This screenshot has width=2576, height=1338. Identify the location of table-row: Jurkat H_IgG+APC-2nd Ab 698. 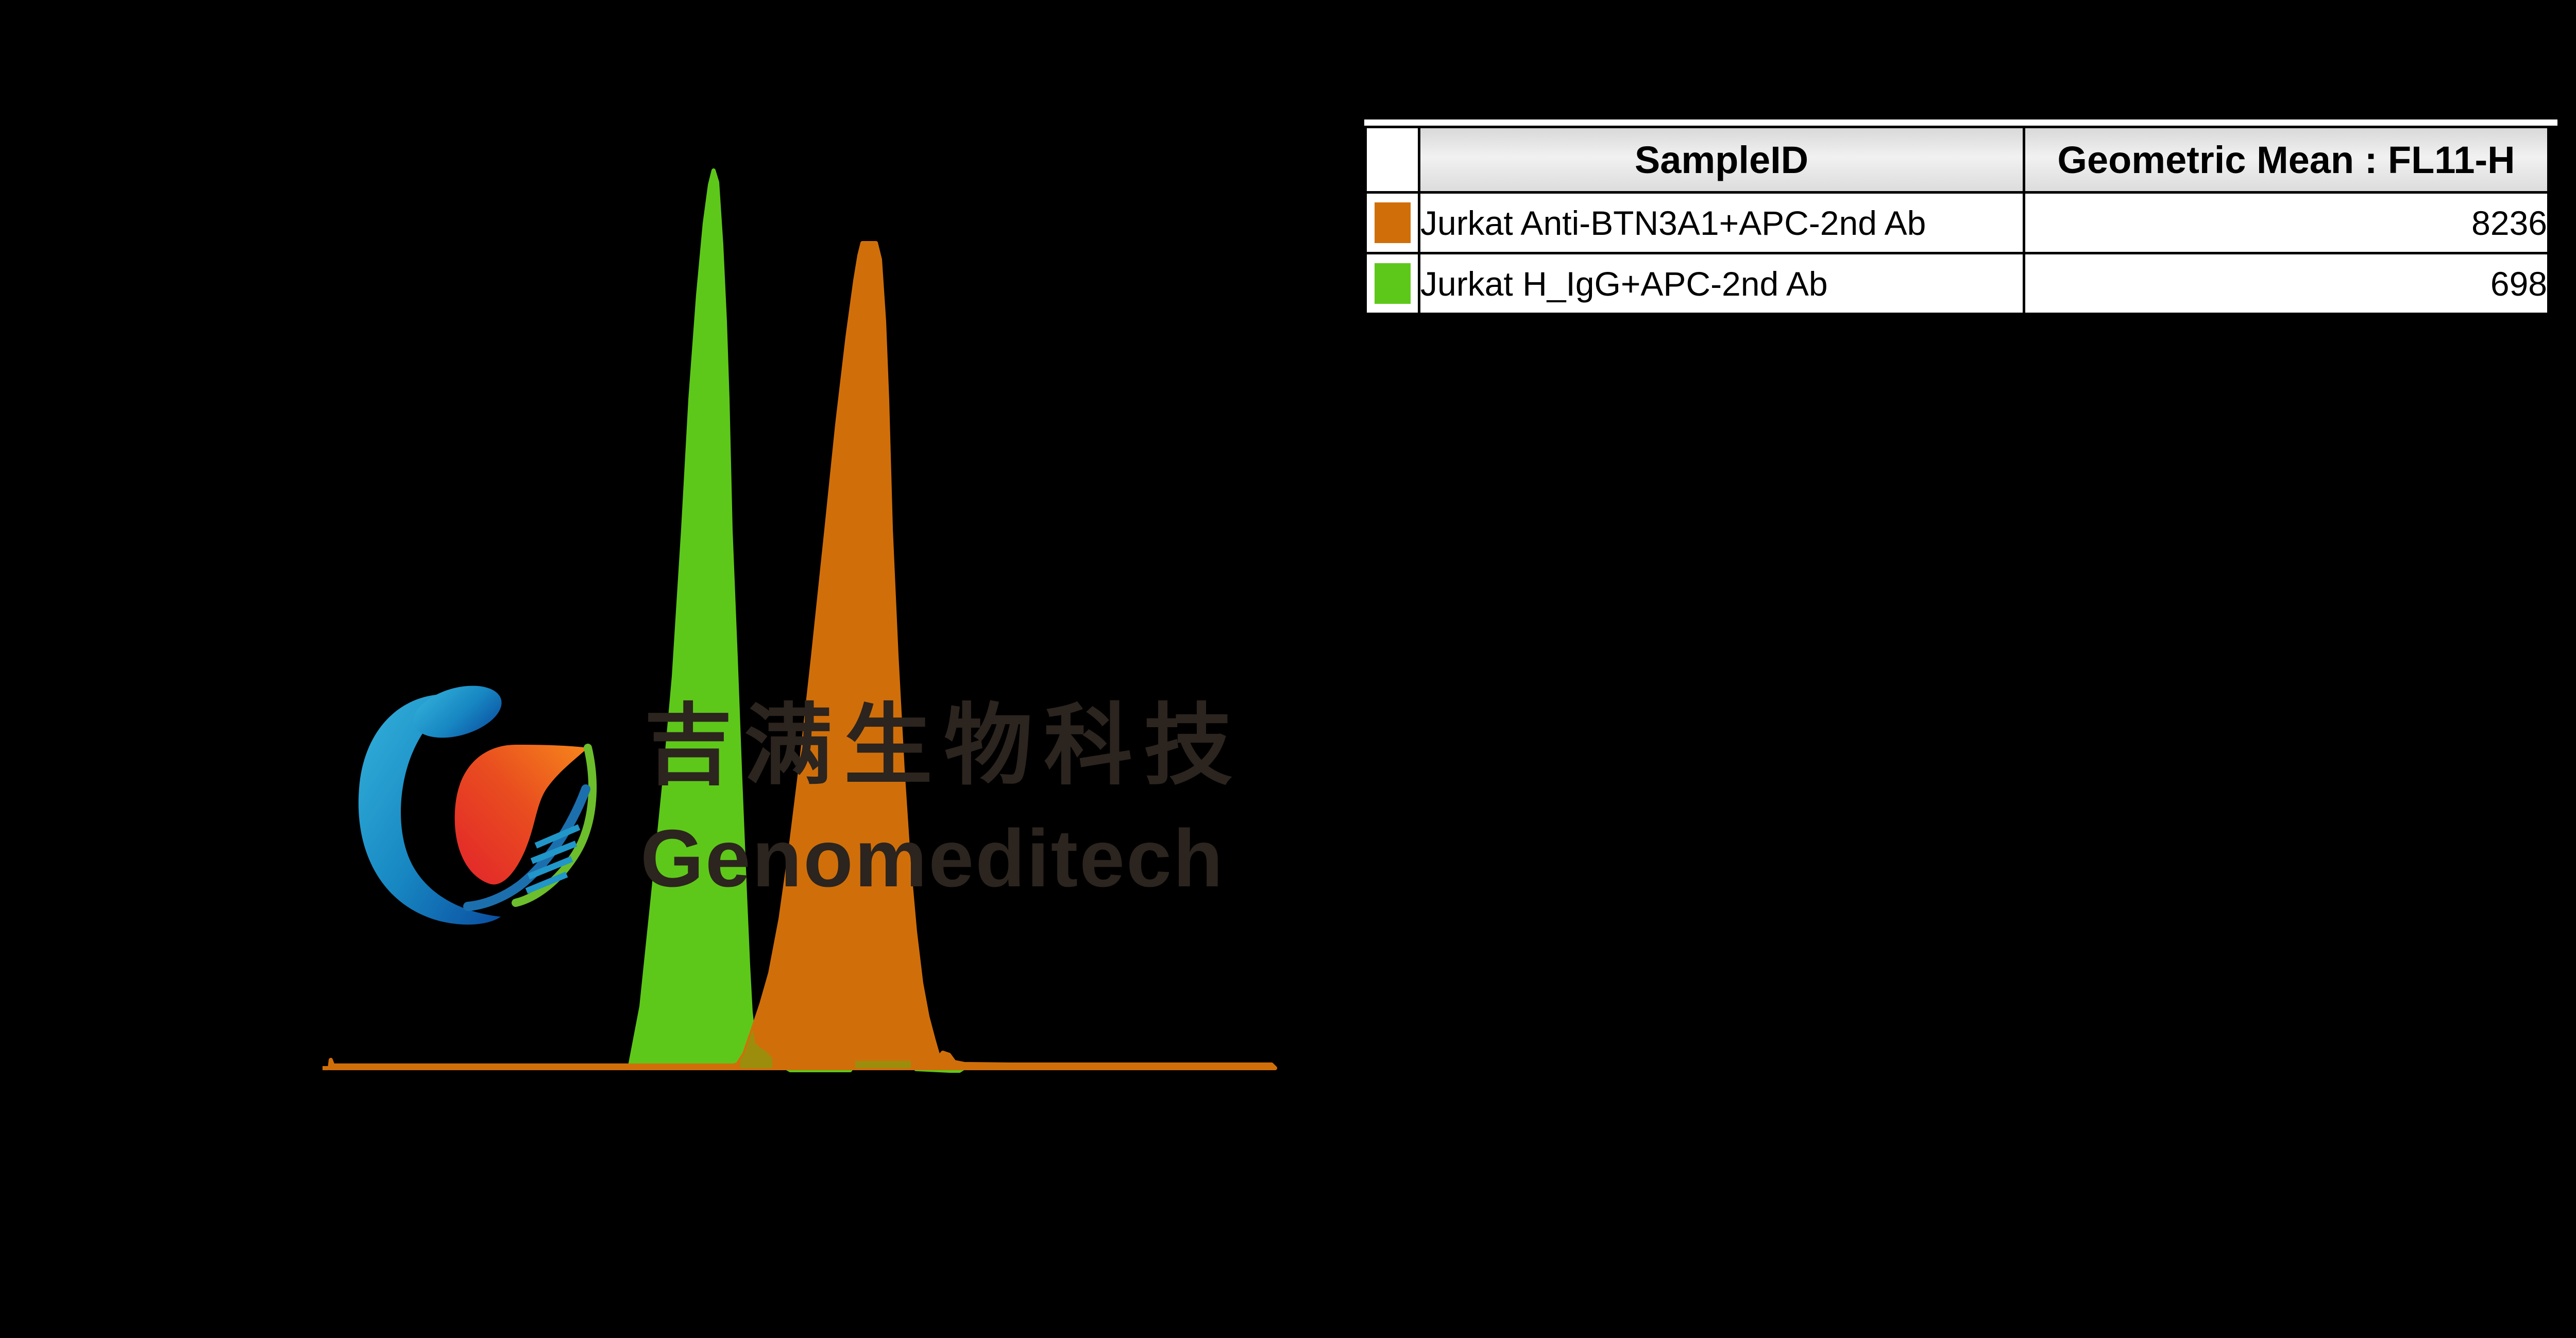
(1957, 283).